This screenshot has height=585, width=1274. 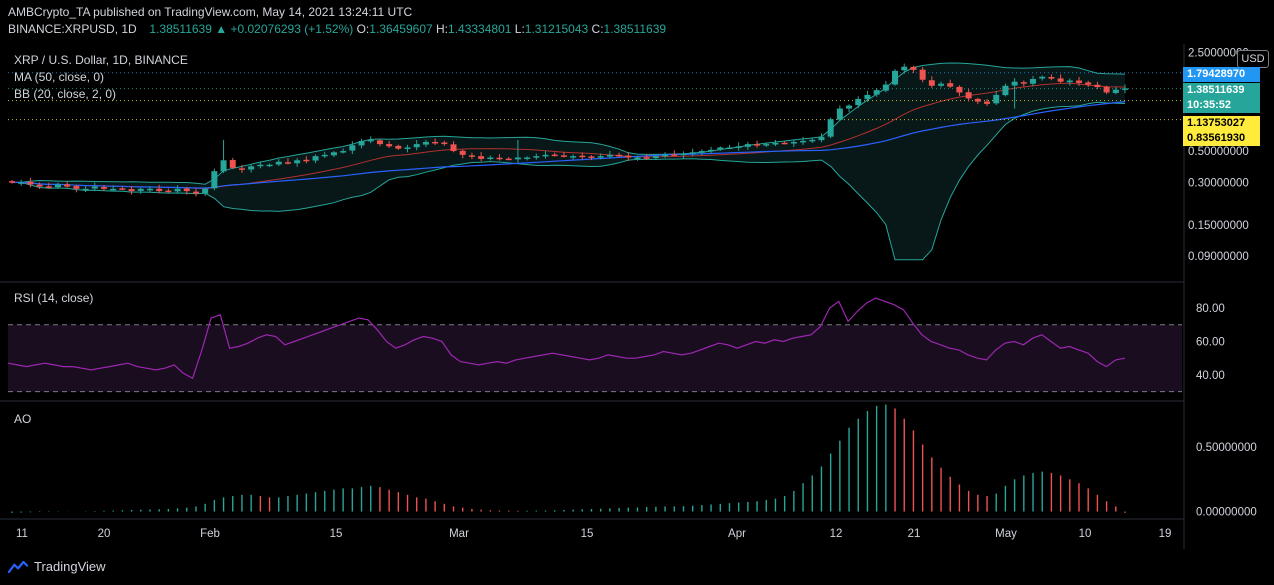 What do you see at coordinates (1253, 59) in the screenshot?
I see `currency-selector: USD` at bounding box center [1253, 59].